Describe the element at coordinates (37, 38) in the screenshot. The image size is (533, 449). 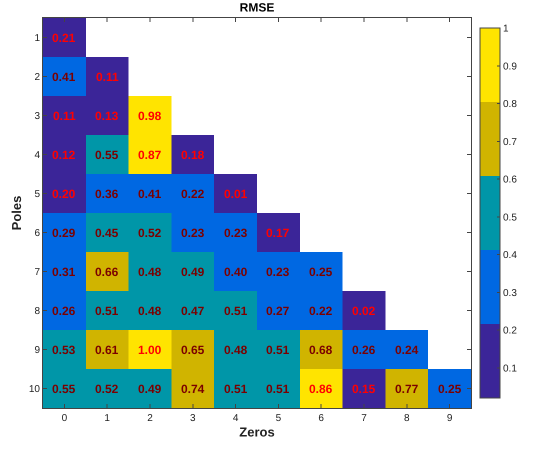
I see `y-tick-label: 1` at that location.